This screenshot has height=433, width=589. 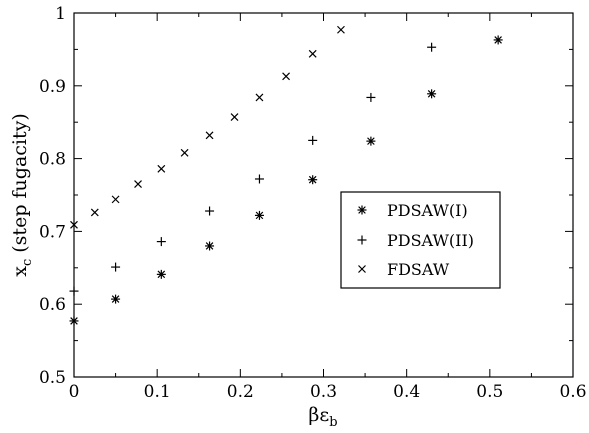 What do you see at coordinates (52, 87) in the screenshot?
I see `y-tick-label: 0.9` at bounding box center [52, 87].